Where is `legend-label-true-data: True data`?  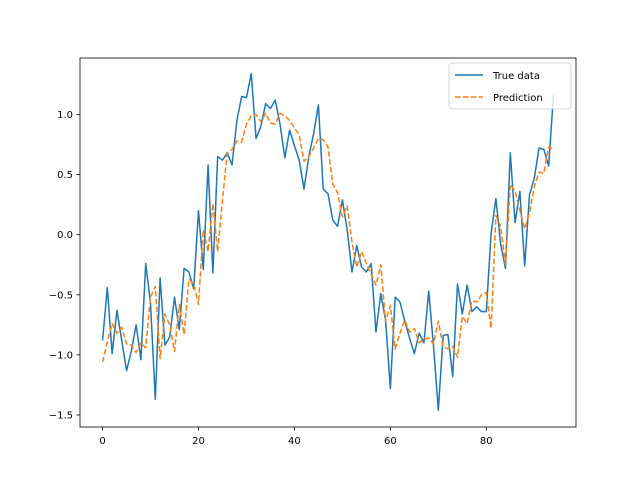
legend-label-true-data: True data is located at coordinates (516, 76).